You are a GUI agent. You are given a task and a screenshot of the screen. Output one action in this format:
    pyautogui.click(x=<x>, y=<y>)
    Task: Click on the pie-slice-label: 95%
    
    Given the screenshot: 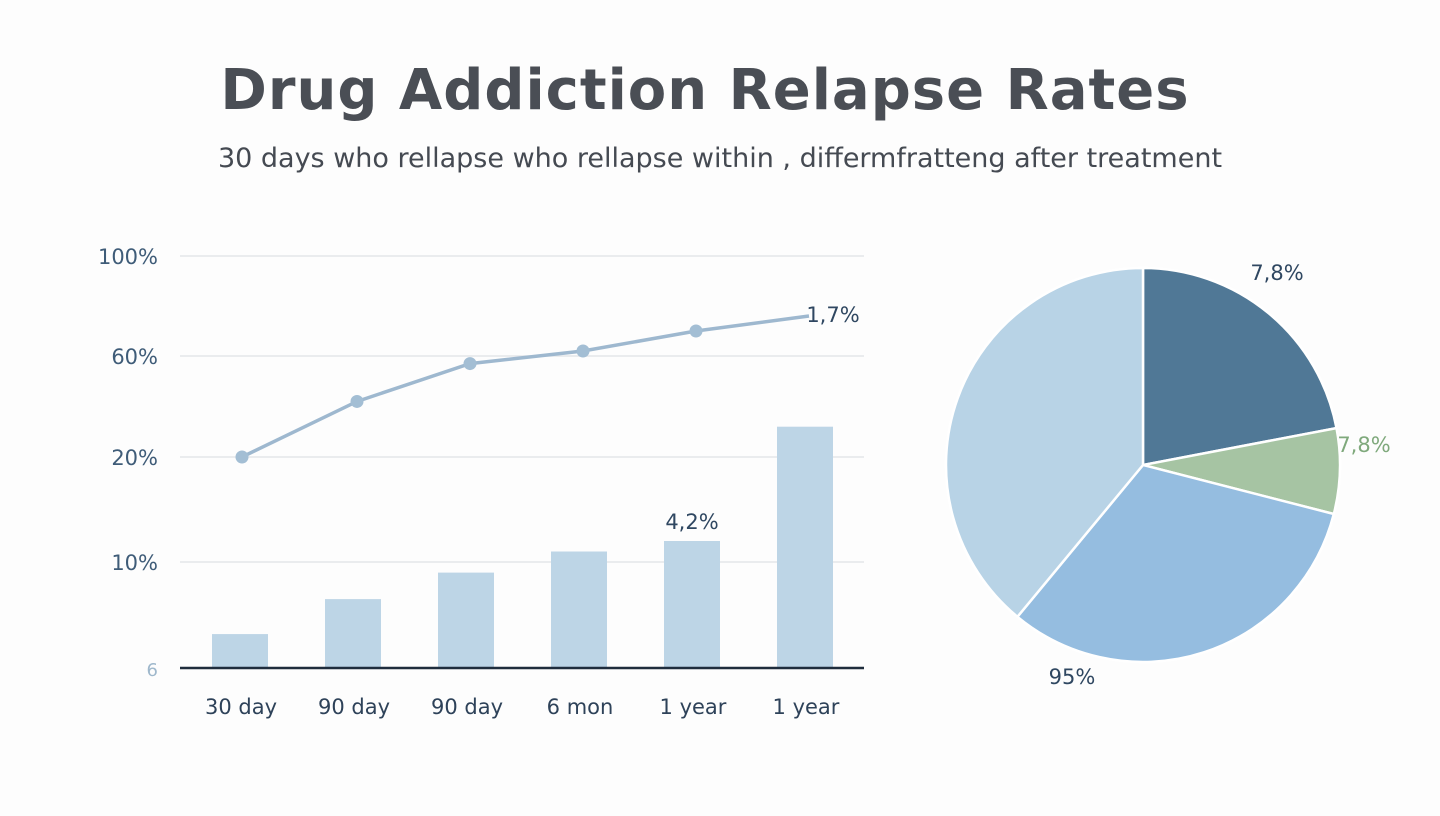 What is the action you would take?
    pyautogui.click(x=1072, y=677)
    